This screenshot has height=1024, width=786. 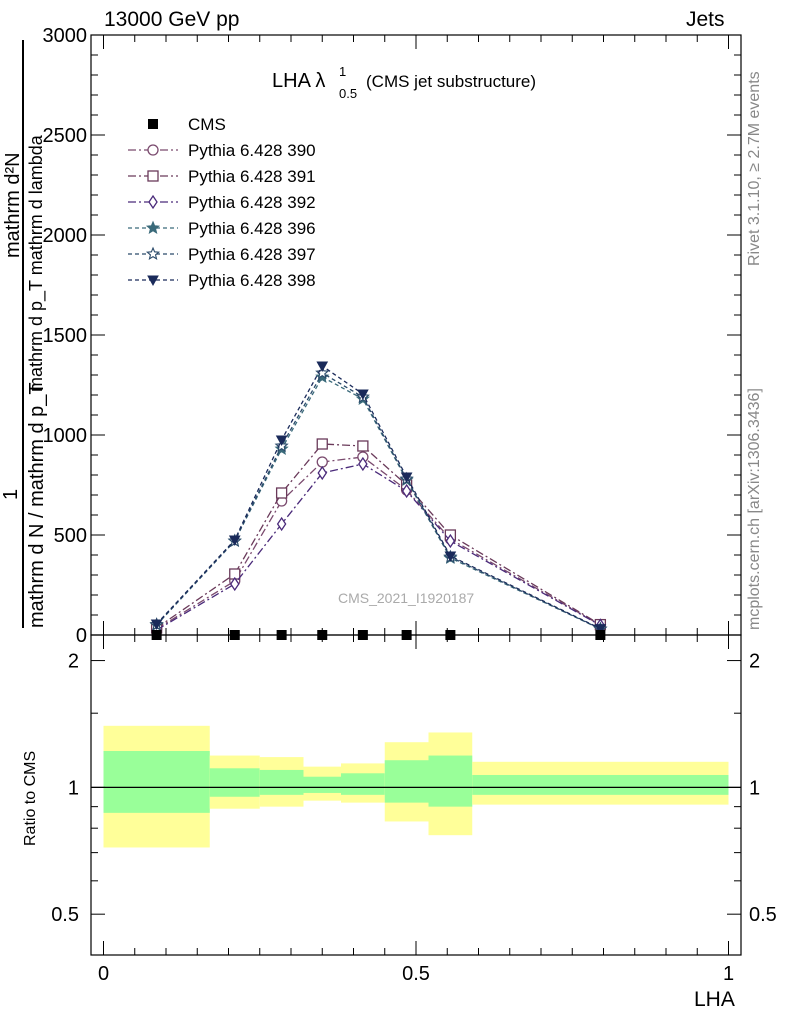 I want to click on xtick-label: 1, so click(x=728, y=974).